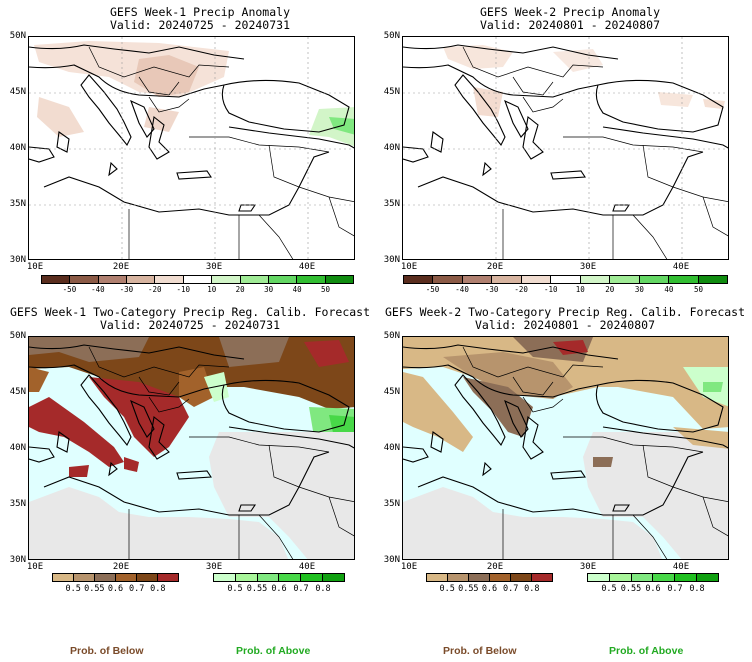  What do you see at coordinates (17, 148) in the screenshot?
I see `panel1-lat-40n: 40N` at bounding box center [17, 148].